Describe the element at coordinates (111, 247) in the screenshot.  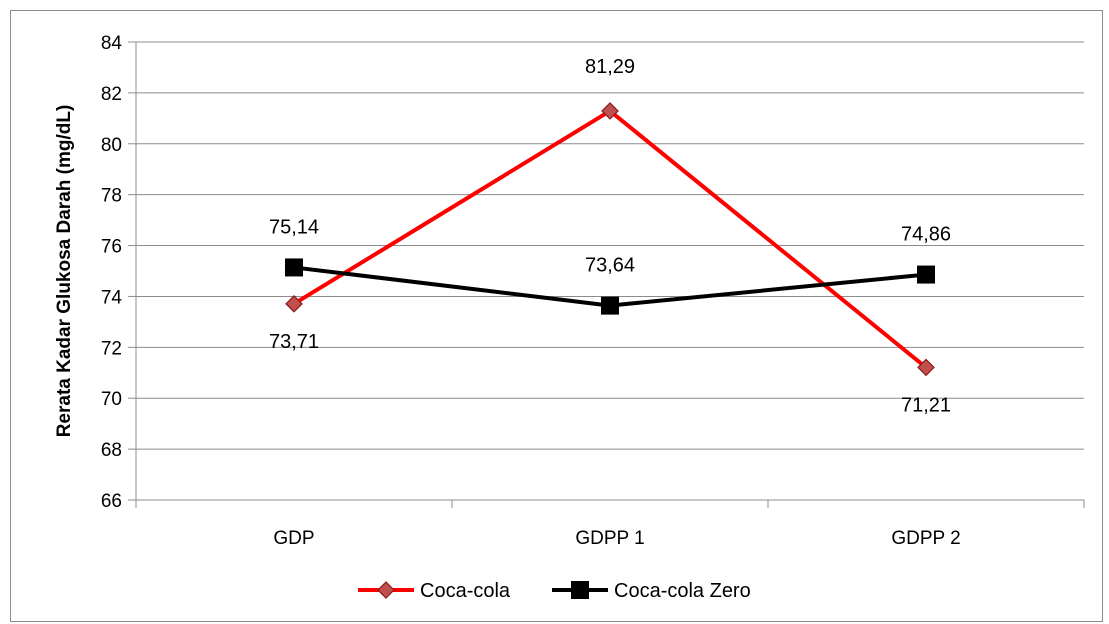
I see `y-tick-label: 76` at that location.